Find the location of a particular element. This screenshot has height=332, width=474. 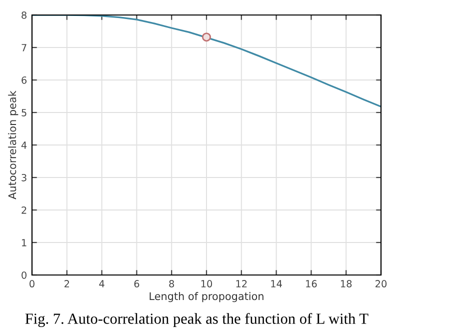

y-tick-label: 3 is located at coordinates (24, 178).